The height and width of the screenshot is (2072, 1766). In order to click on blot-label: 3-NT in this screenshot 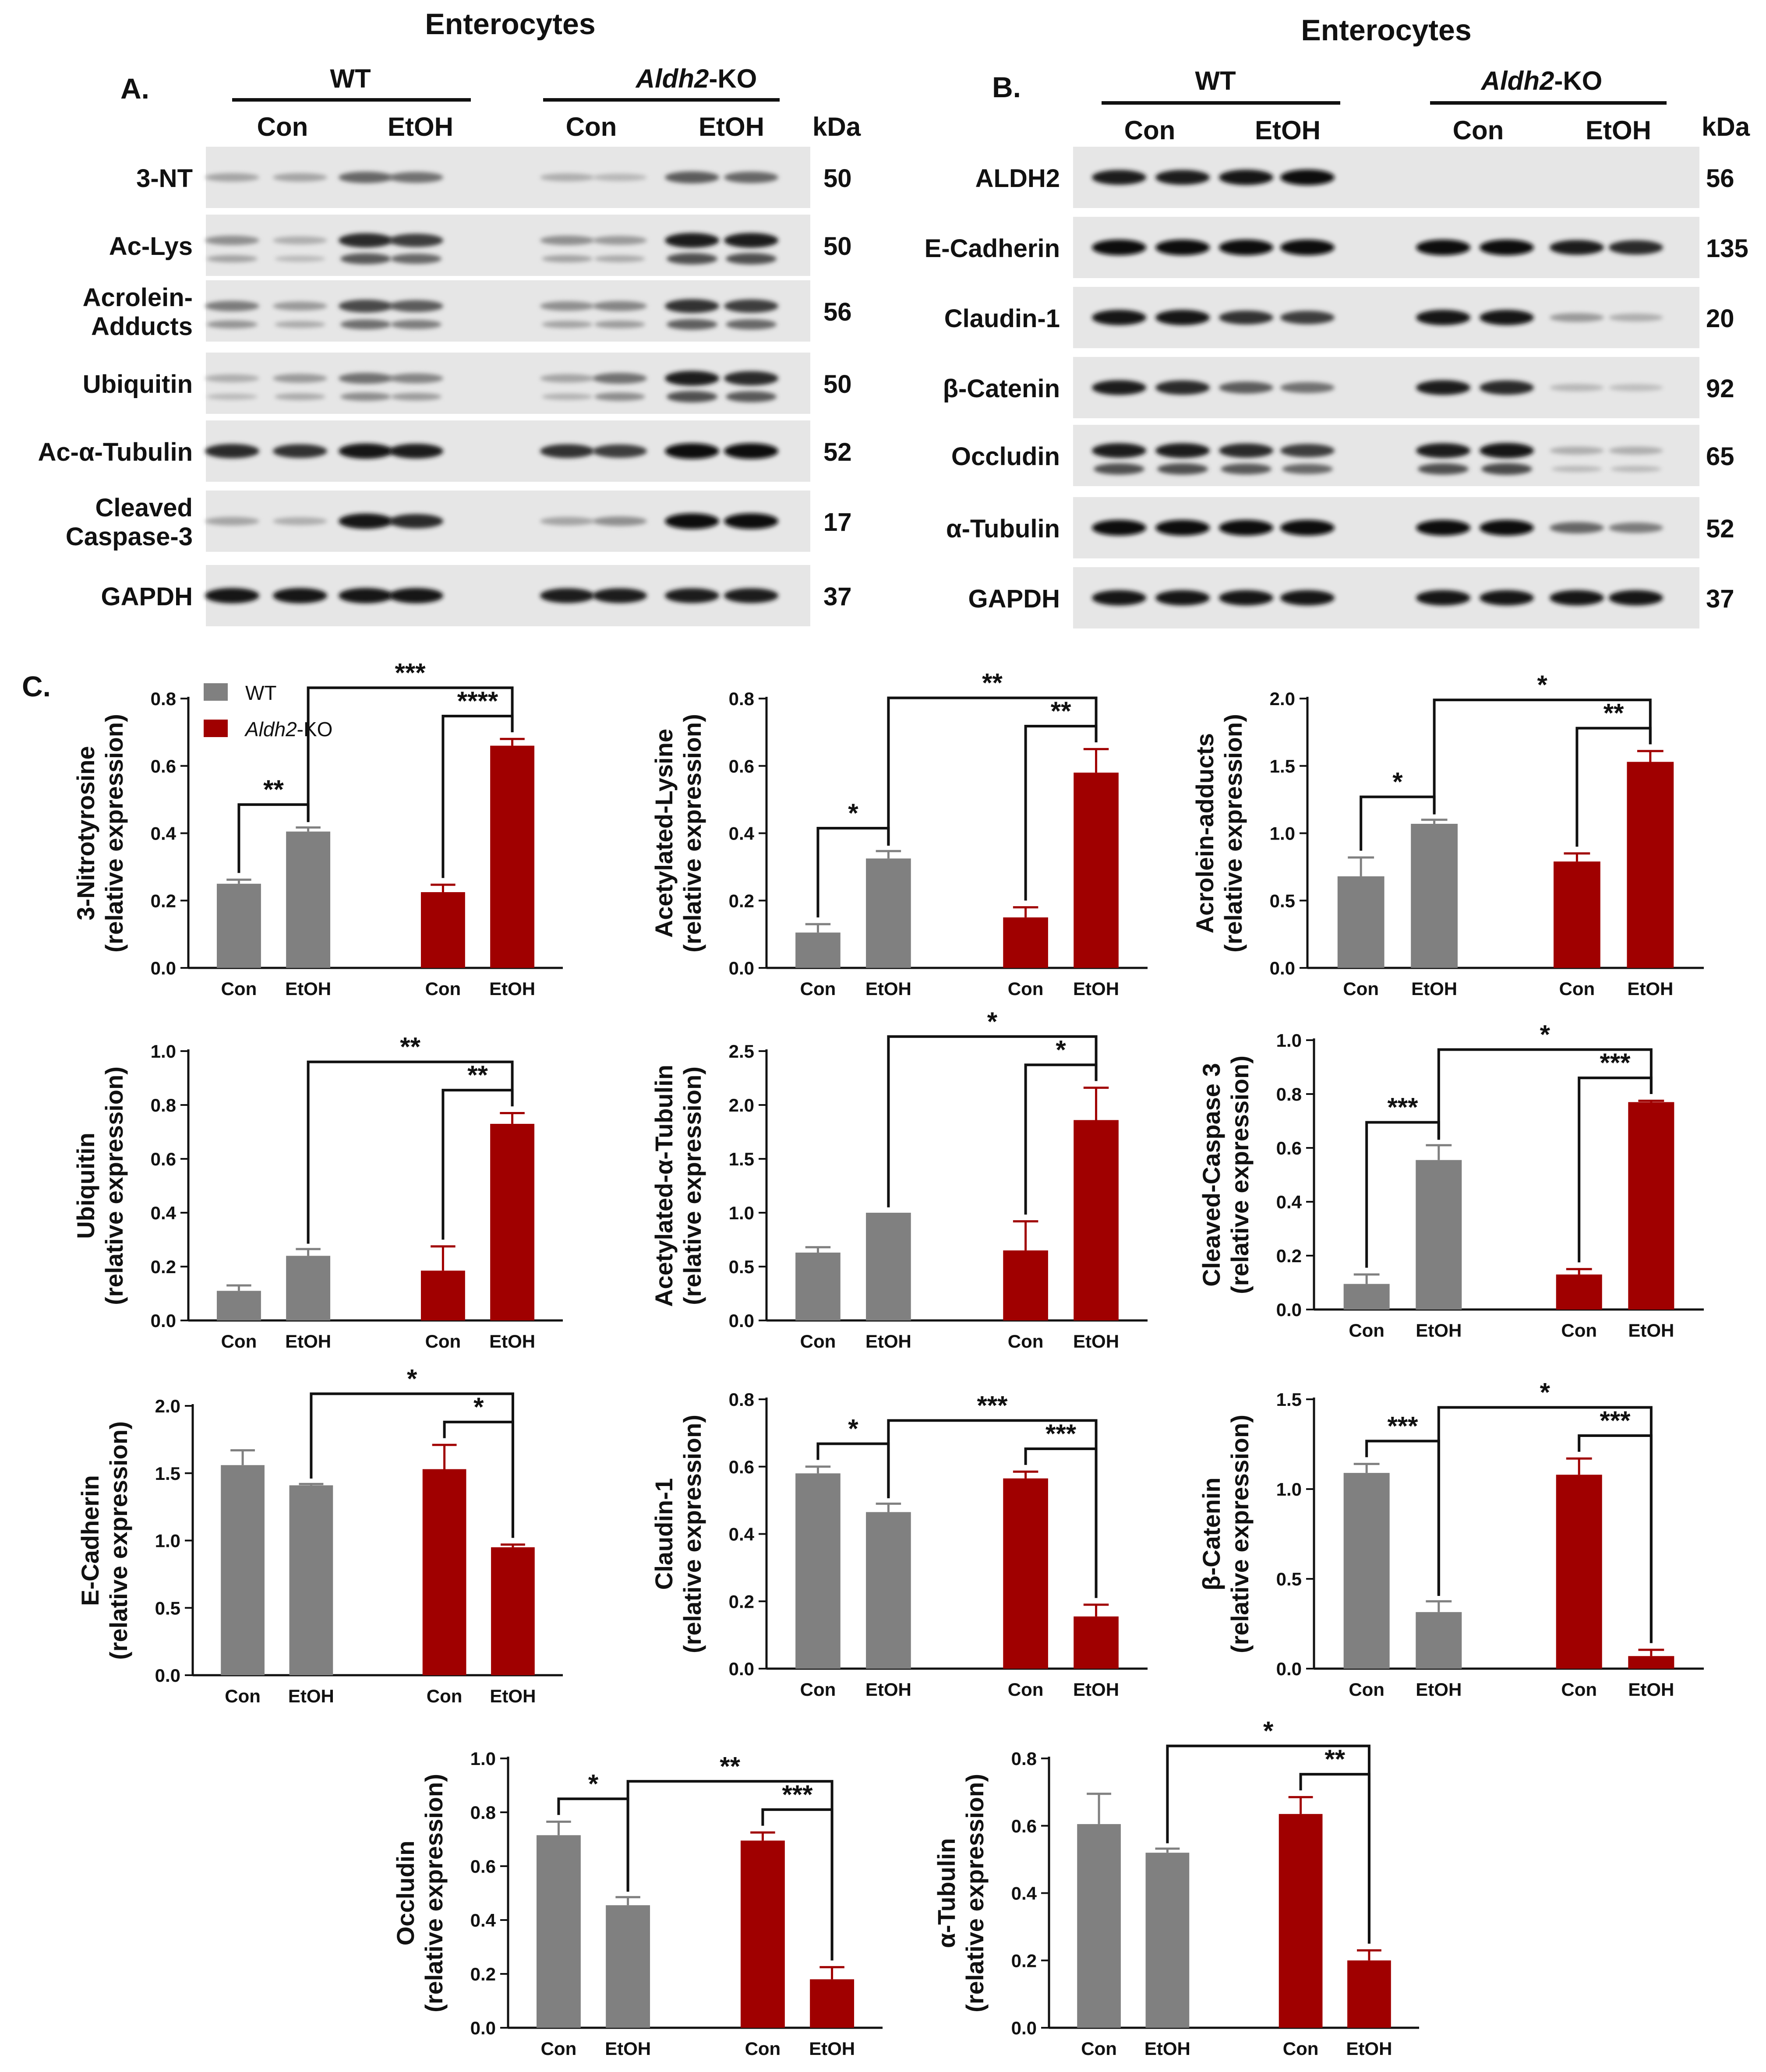, I will do `click(164, 178)`.